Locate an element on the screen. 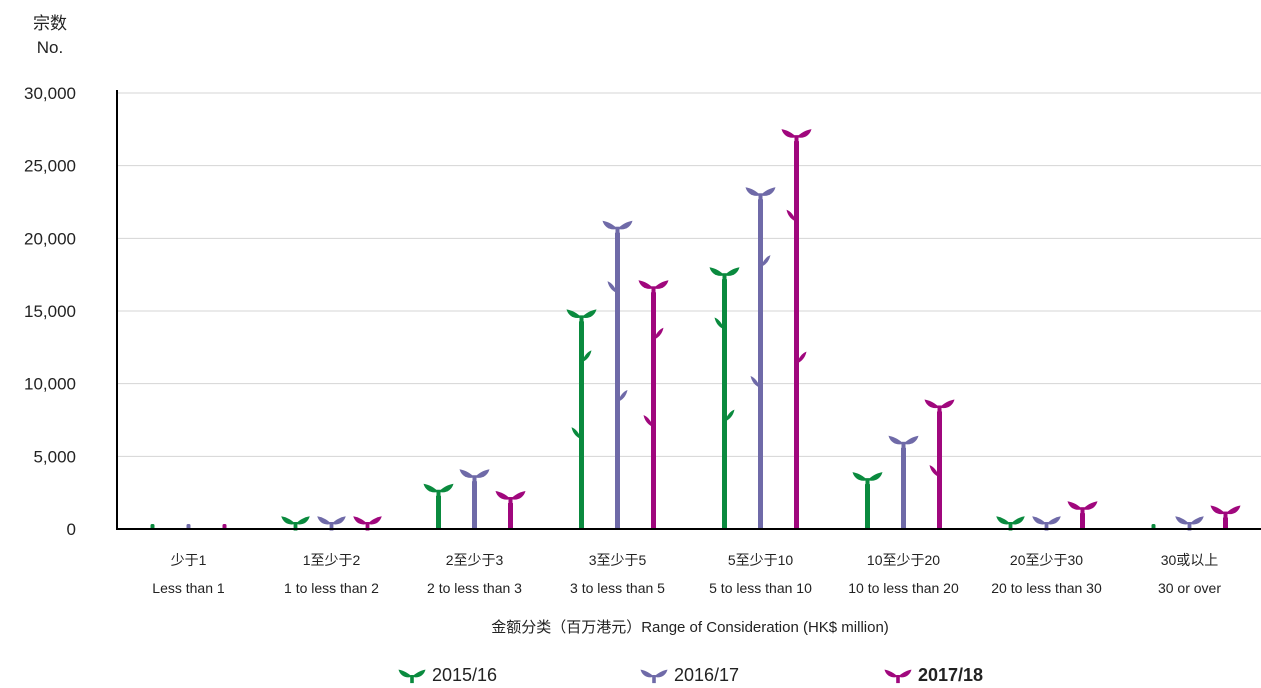 Image resolution: width=1261 pixels, height=688 pixels. y-tick-labels: 0 5,000 10,000 15,000 20,000 25,000 30,000 is located at coordinates (50, 311).